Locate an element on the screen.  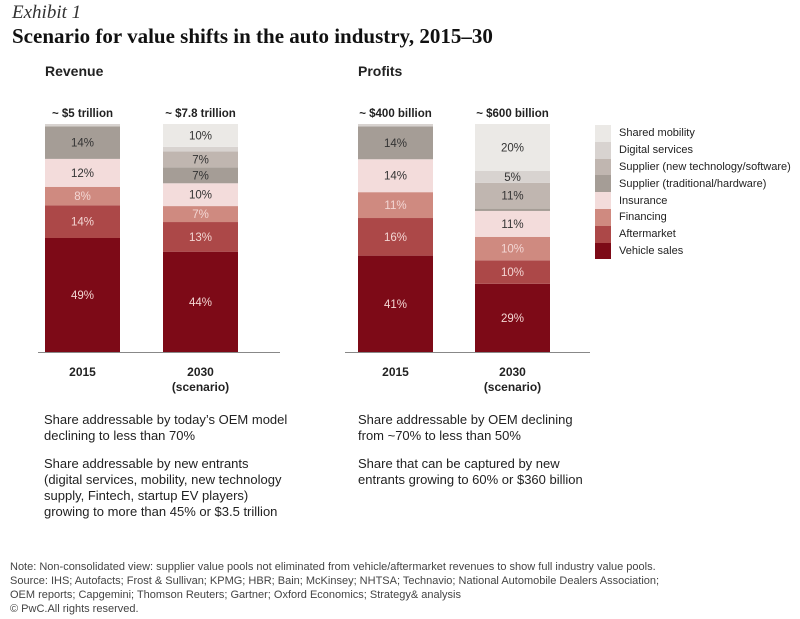
data-label: 44% is located at coordinates (200, 303).